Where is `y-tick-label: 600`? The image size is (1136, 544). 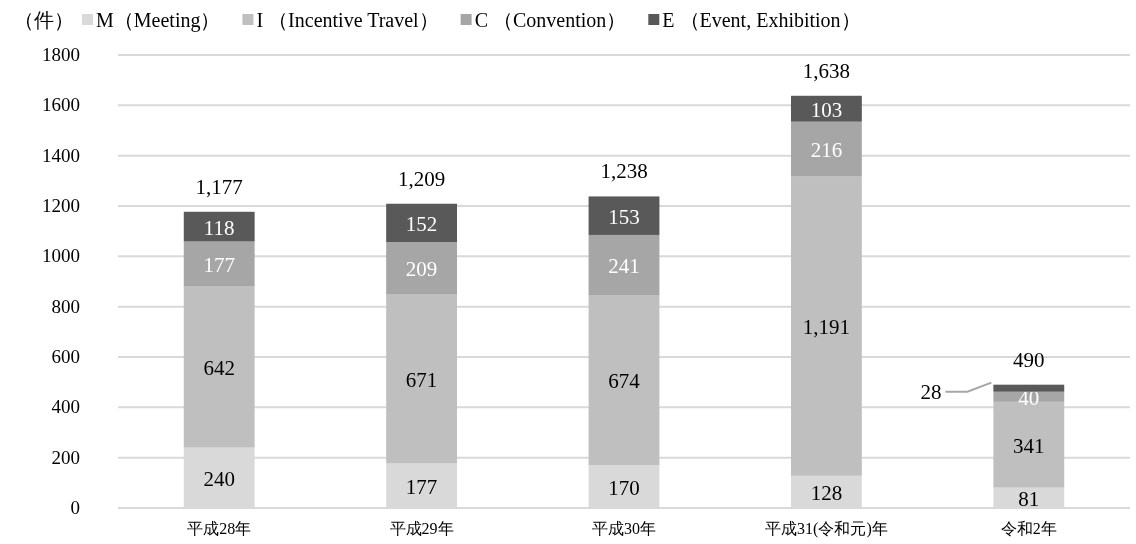 y-tick-label: 600 is located at coordinates (65, 356).